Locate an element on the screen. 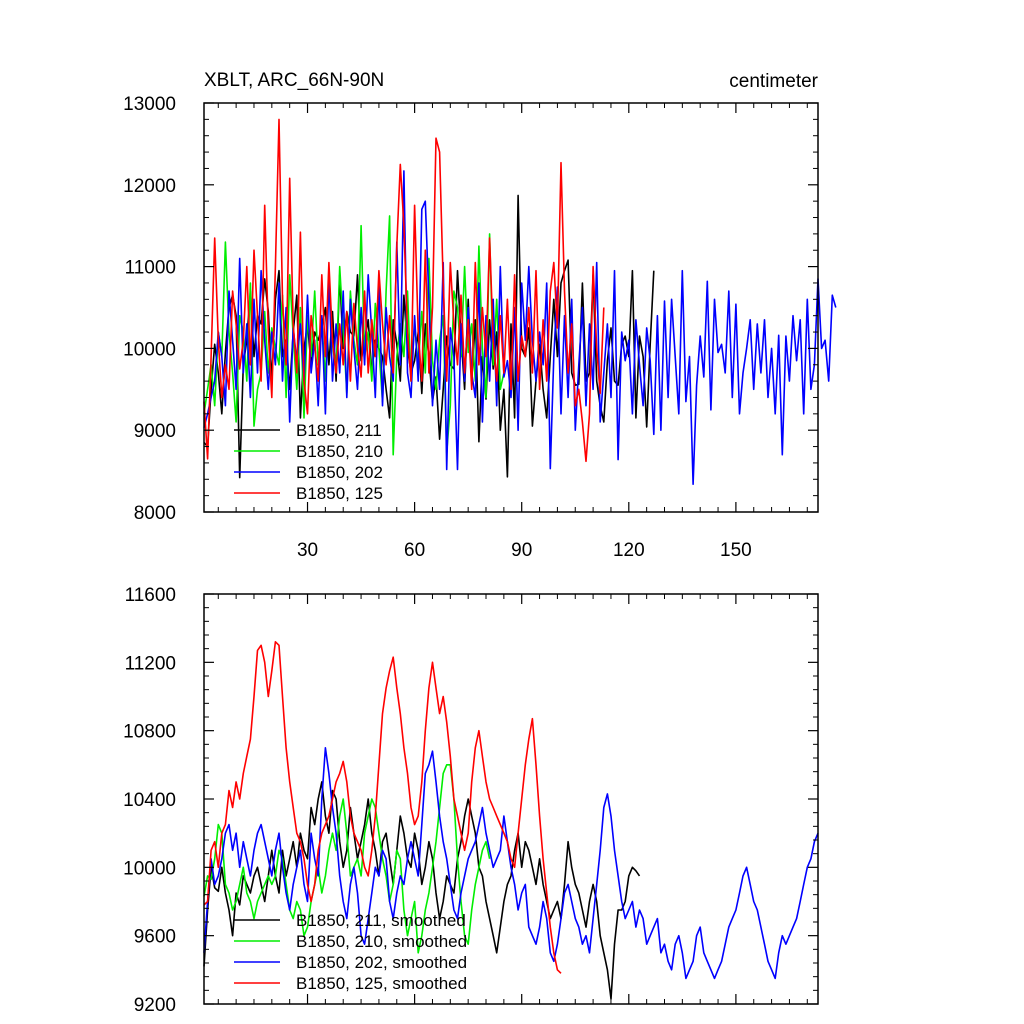 The width and height of the screenshot is (1024, 1024). bottom-ytick-label: 11600 is located at coordinates (150, 595).